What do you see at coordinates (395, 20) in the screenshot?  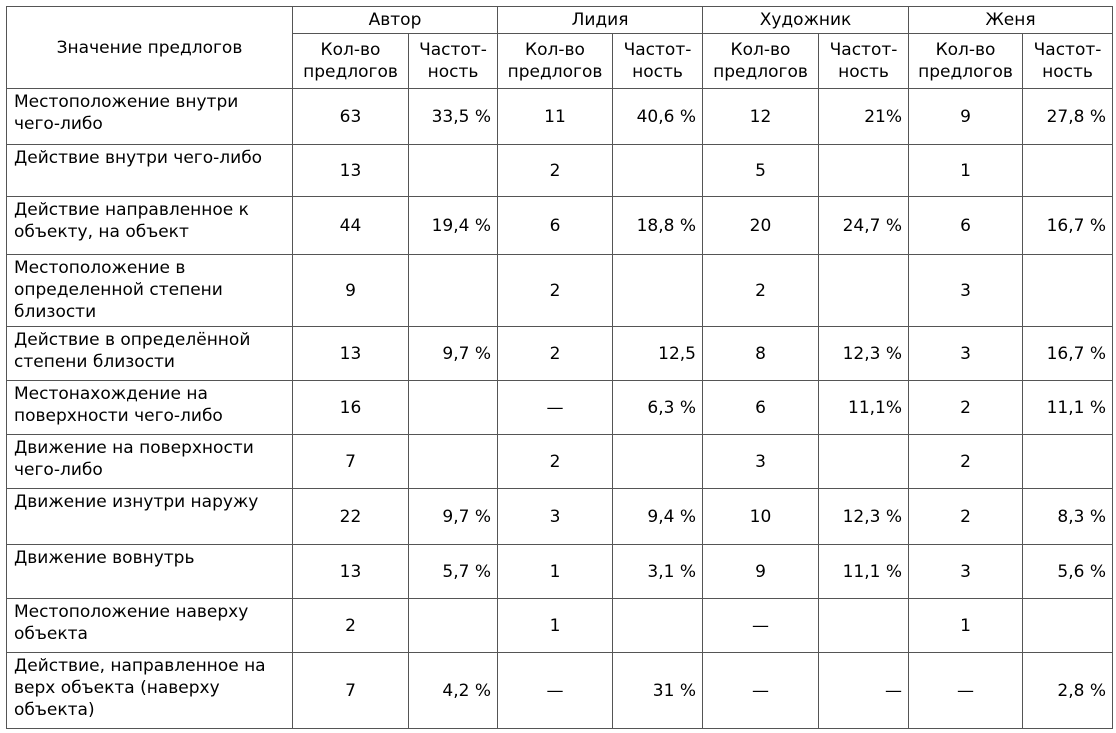 I see `group-header-author: Автор` at bounding box center [395, 20].